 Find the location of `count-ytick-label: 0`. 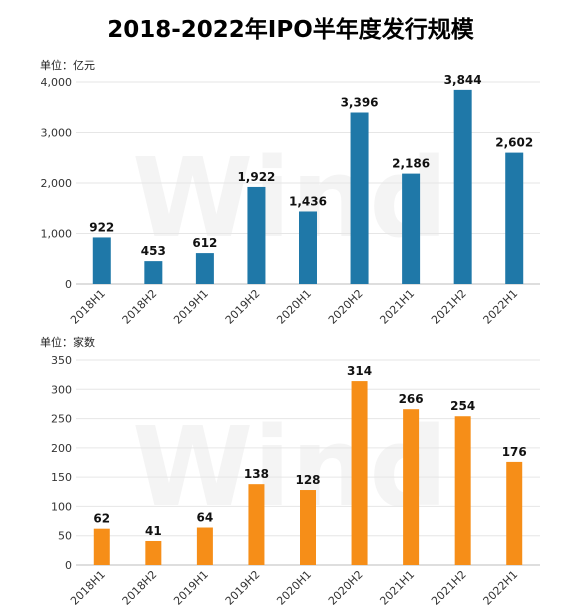

count-ytick-label: 0 is located at coordinates (68, 565).